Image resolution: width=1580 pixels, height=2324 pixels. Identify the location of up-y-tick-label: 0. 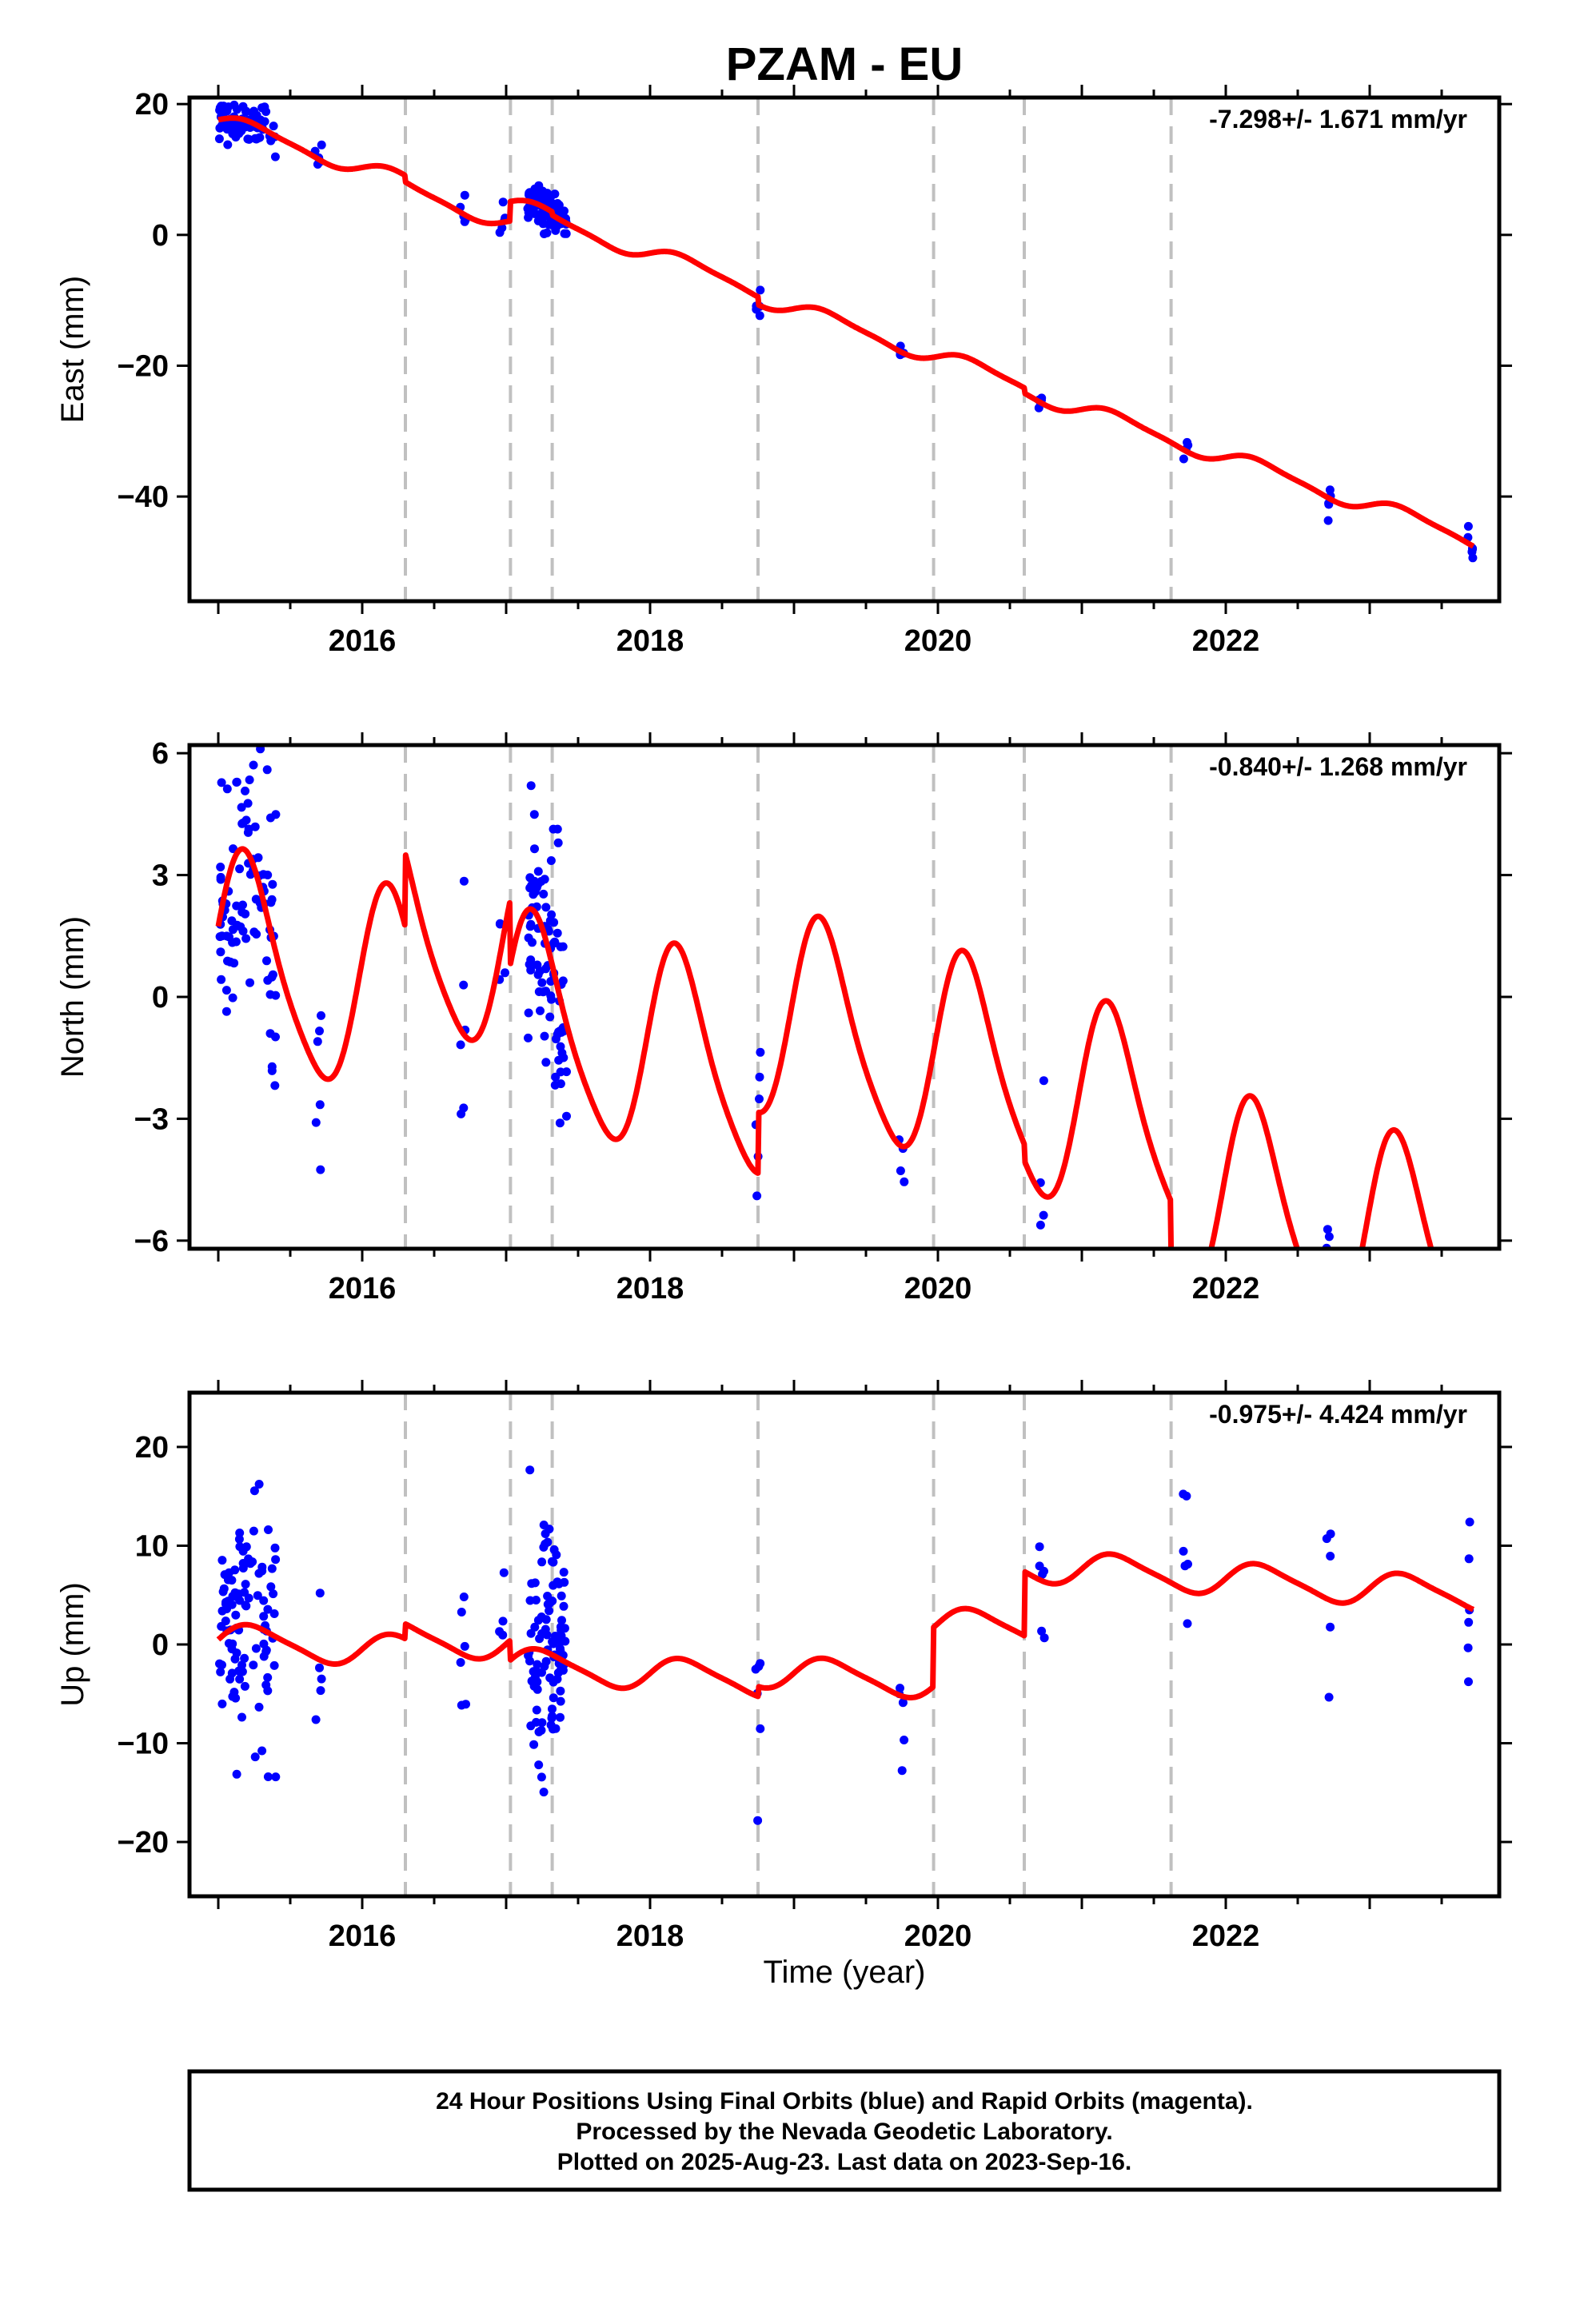
(160, 1645).